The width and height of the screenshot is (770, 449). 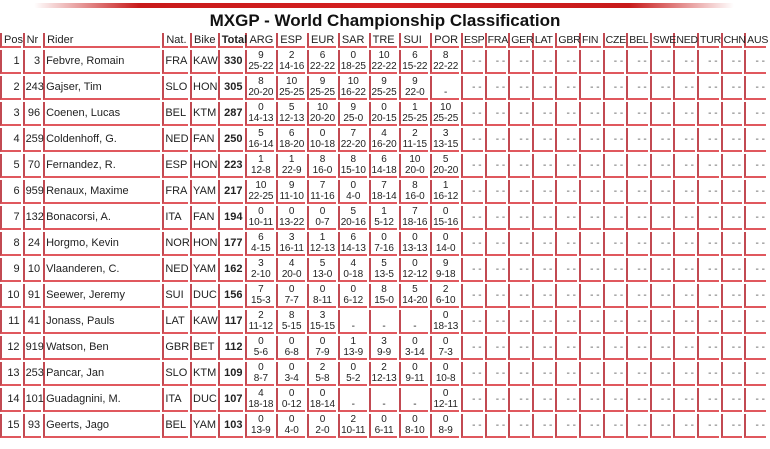 What do you see at coordinates (292, 81) in the screenshot?
I see `race-points: 10` at bounding box center [292, 81].